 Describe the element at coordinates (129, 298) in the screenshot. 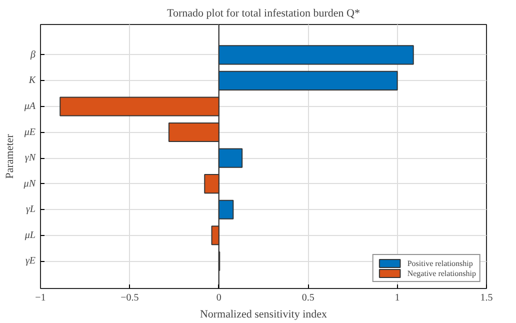

I see `x-tick-label: −0.5` at that location.